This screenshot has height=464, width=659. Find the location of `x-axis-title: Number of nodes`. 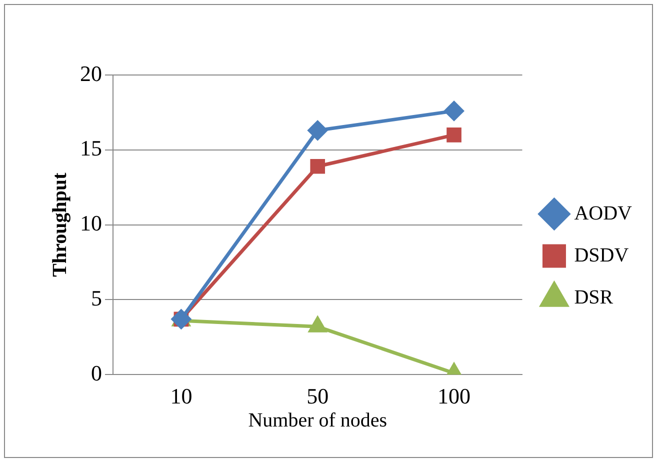

x-axis-title: Number of nodes is located at coordinates (318, 420).